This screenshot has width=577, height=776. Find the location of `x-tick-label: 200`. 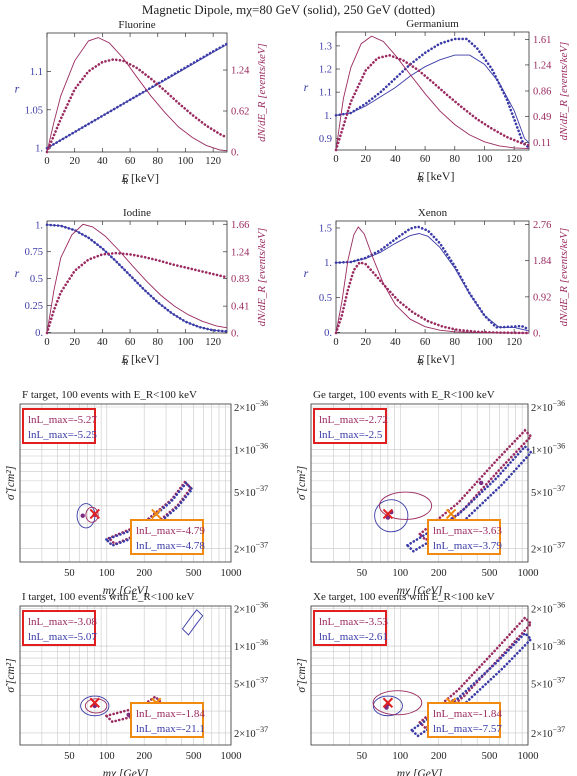

x-tick-label: 200 is located at coordinates (439, 756).